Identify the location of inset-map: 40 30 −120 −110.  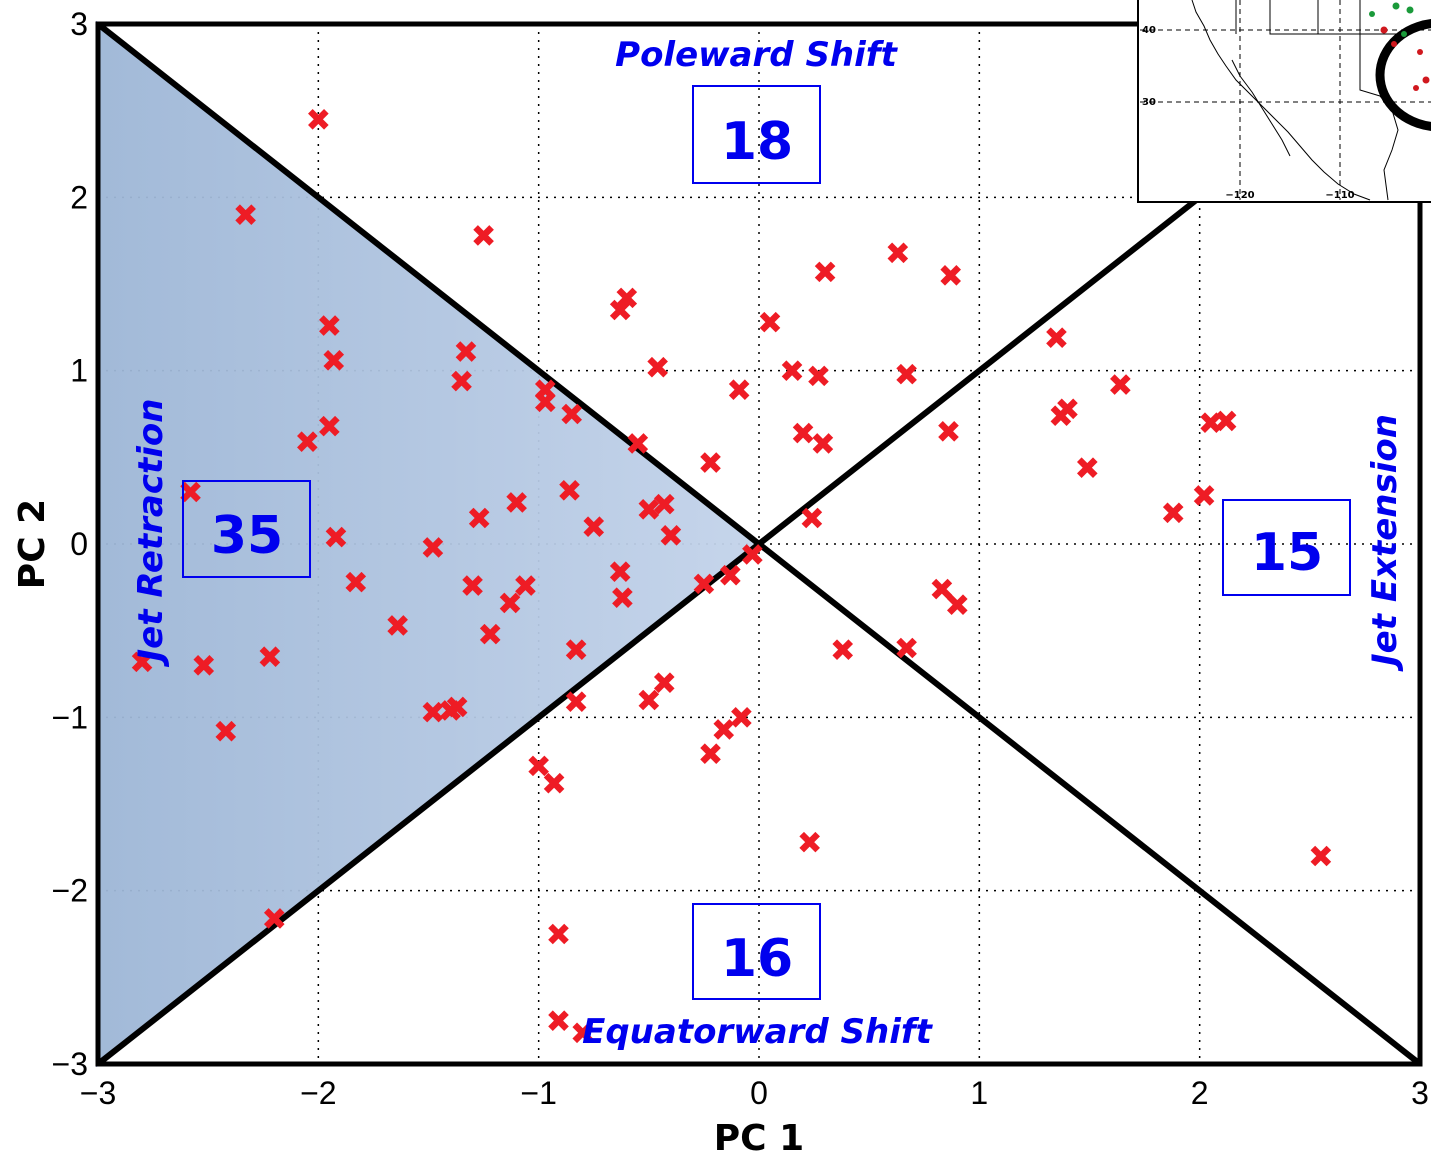
(1284, 101).